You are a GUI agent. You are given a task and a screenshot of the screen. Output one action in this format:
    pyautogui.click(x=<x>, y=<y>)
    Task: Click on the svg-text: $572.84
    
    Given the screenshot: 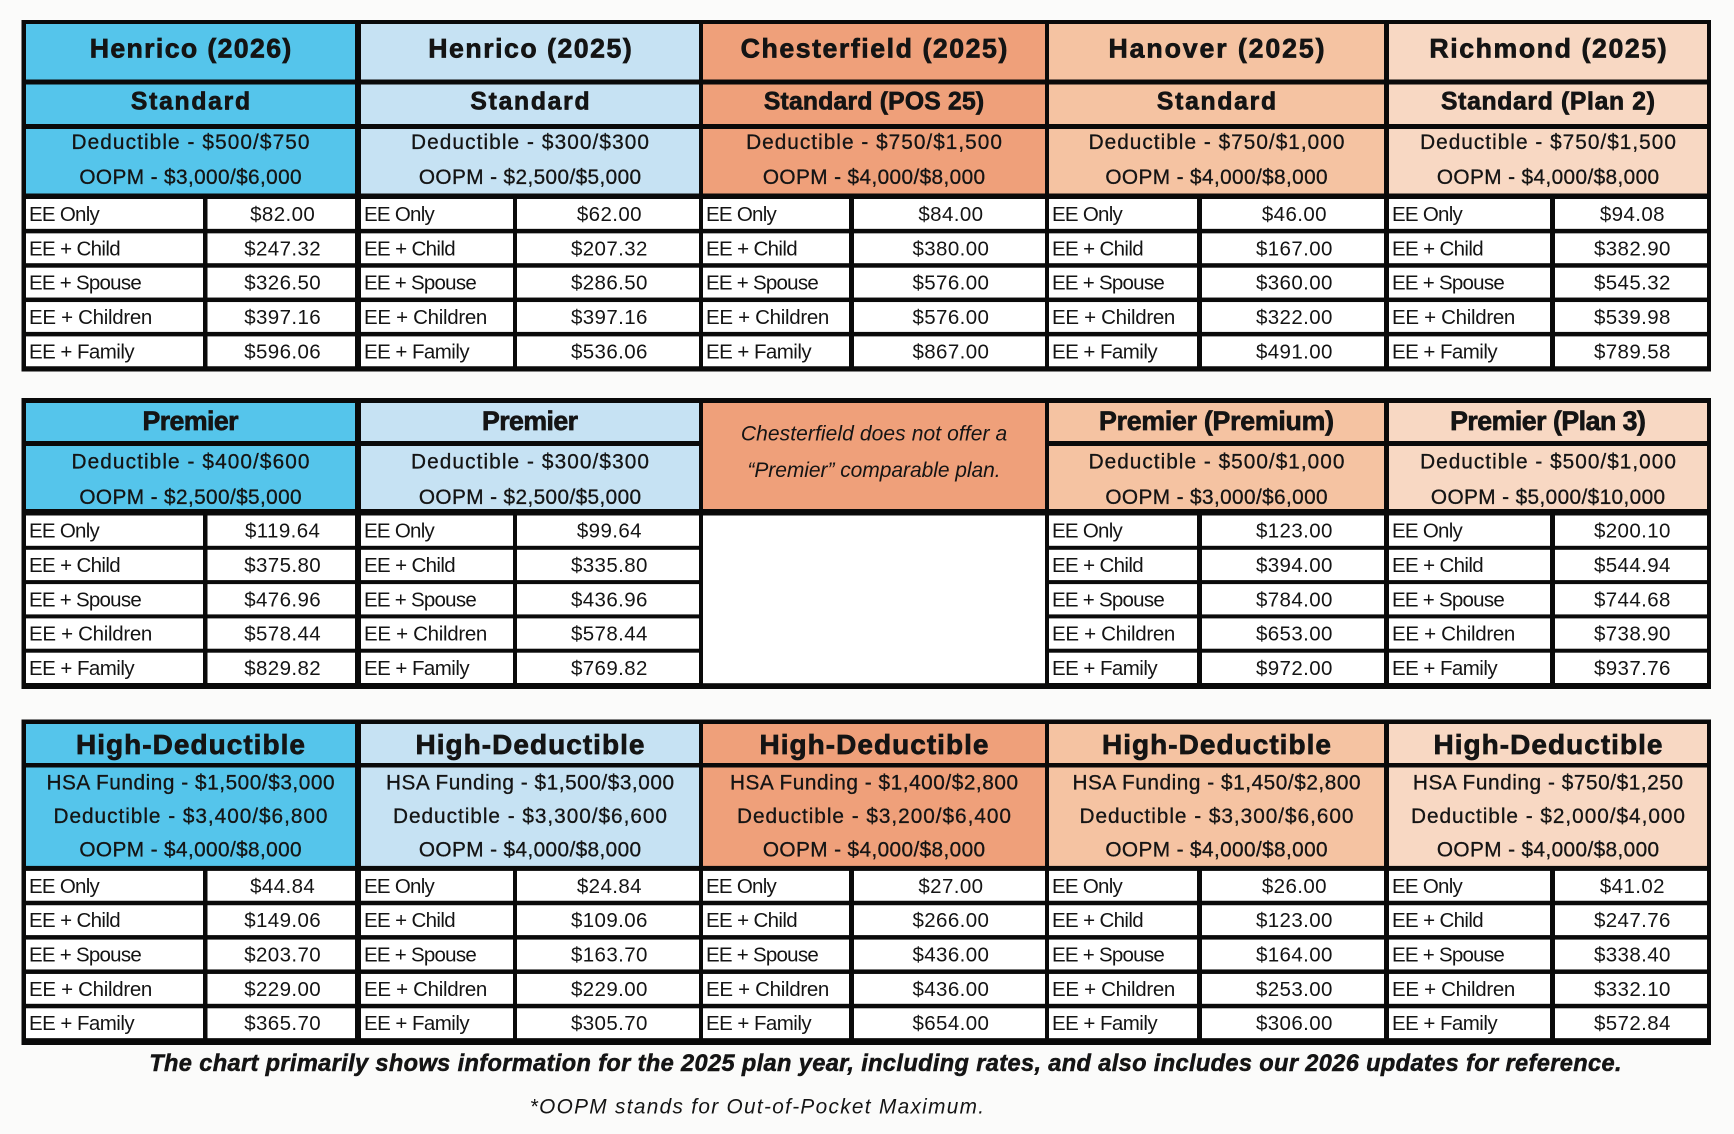 What is the action you would take?
    pyautogui.click(x=1632, y=1023)
    